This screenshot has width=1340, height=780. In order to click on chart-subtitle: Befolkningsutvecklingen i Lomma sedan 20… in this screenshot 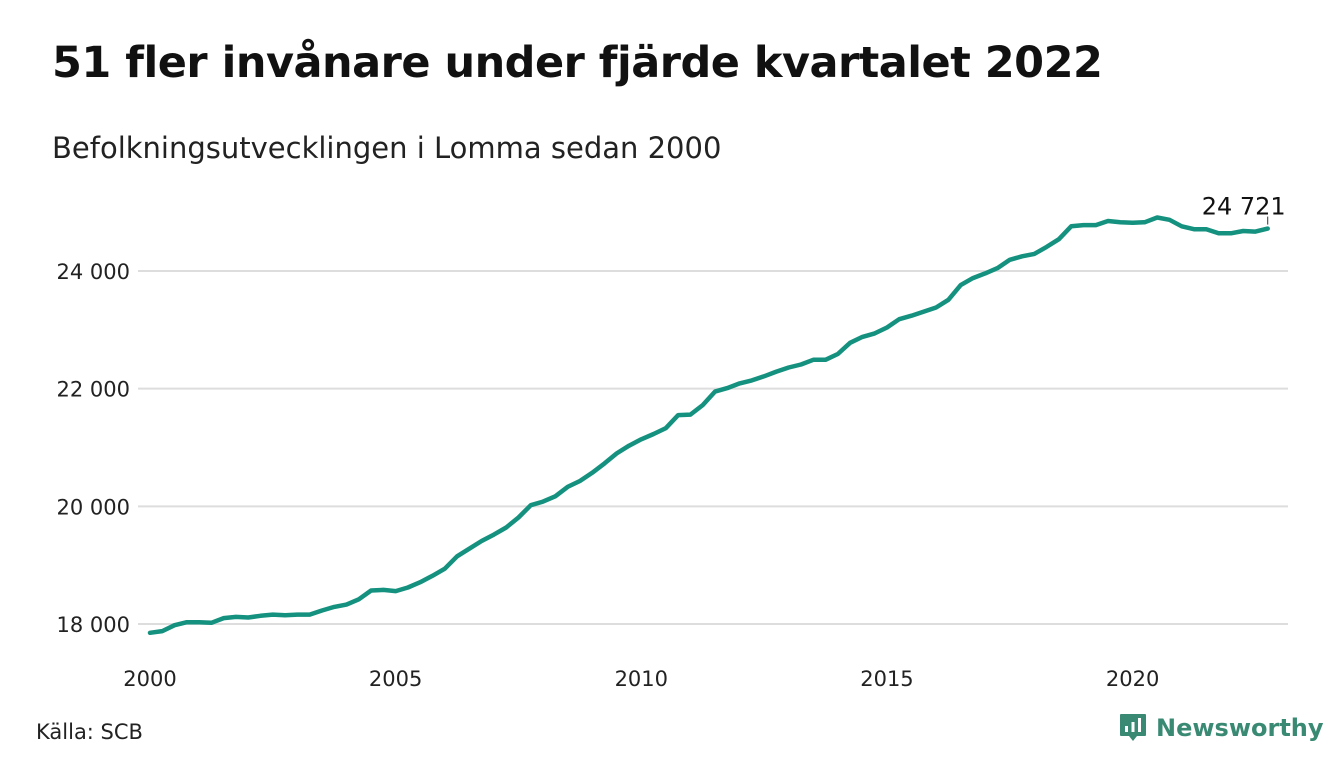, I will do `click(387, 148)`.